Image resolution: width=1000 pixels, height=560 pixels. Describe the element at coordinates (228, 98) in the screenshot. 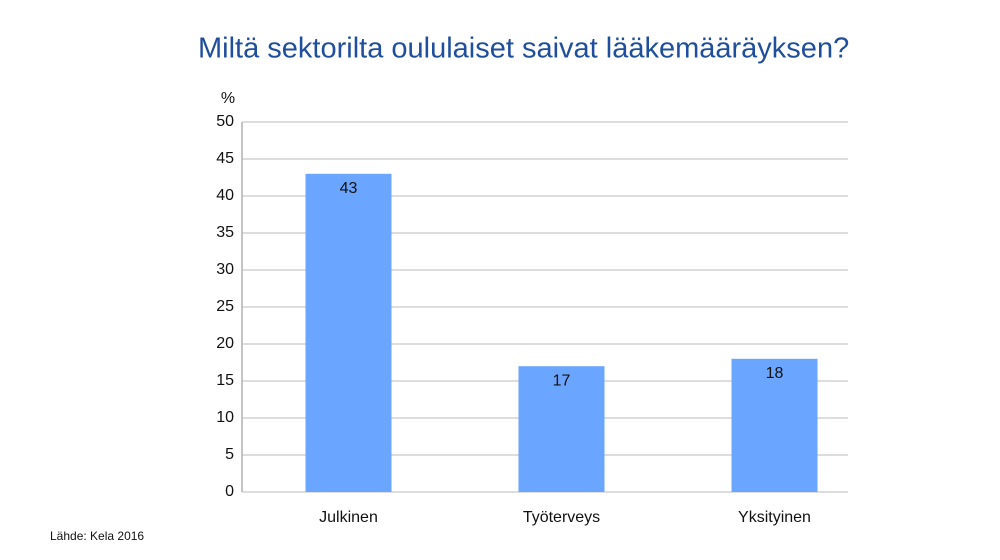

I see `y-axis-label: %` at that location.